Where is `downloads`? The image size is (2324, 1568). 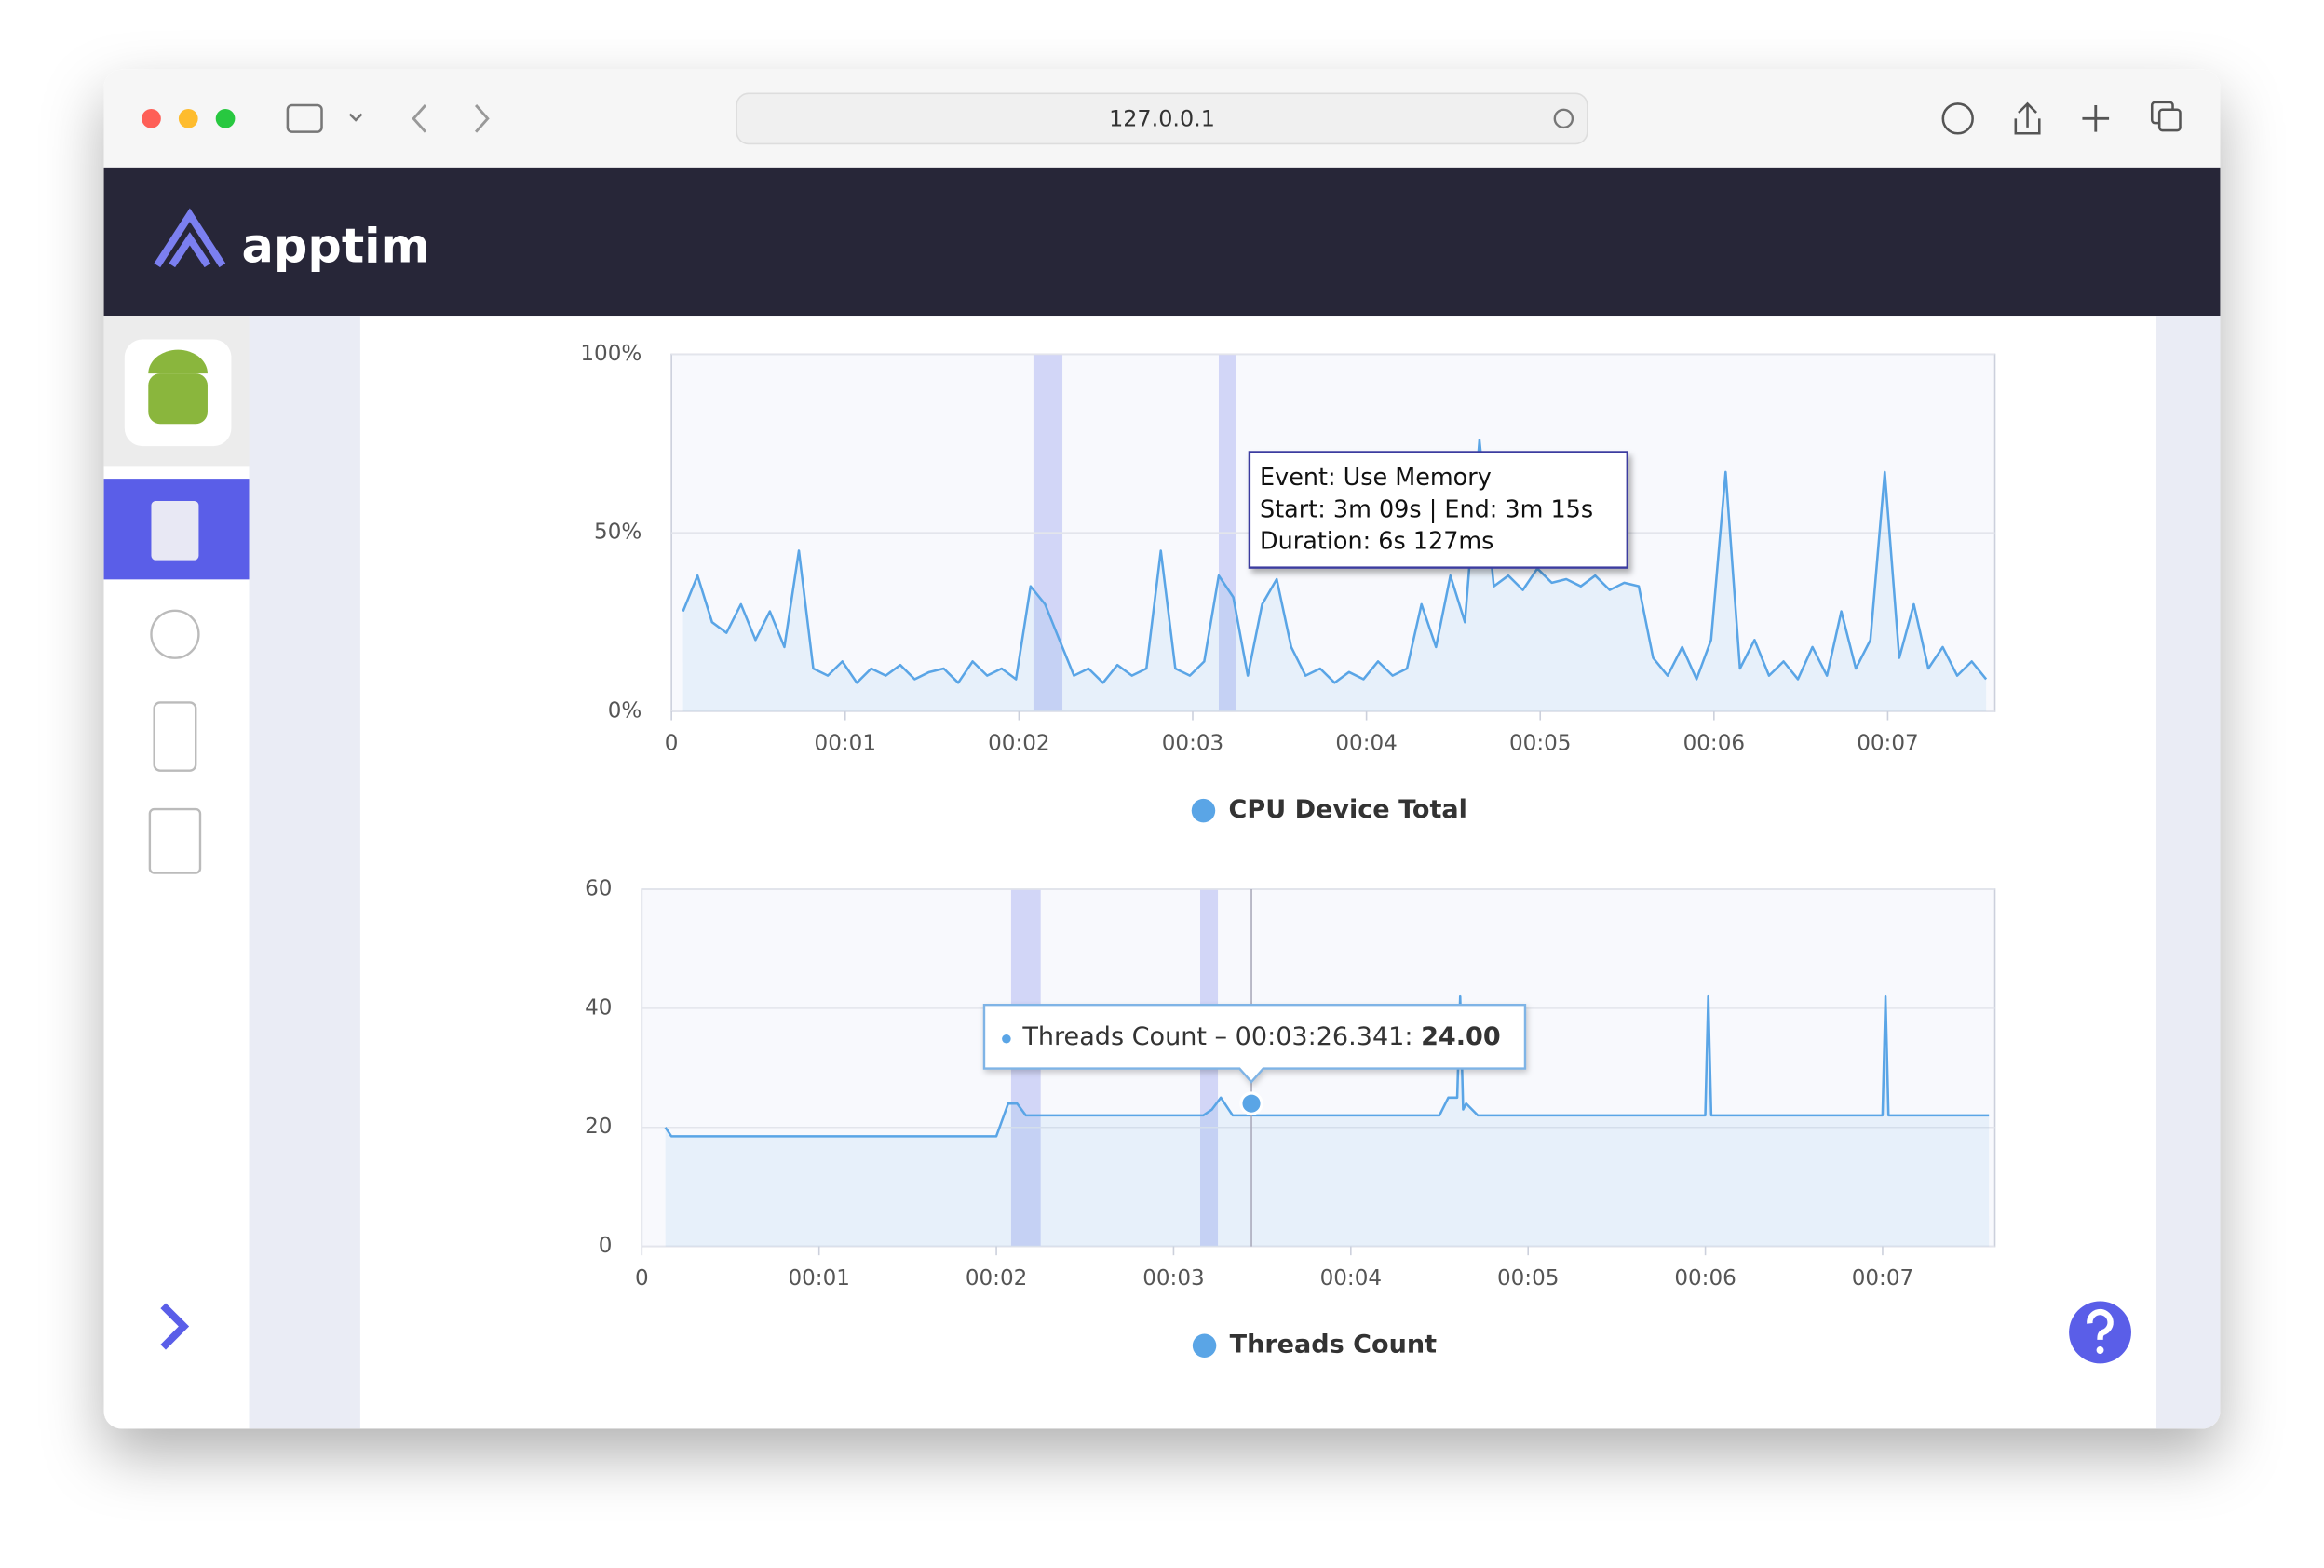 downloads is located at coordinates (1957, 119).